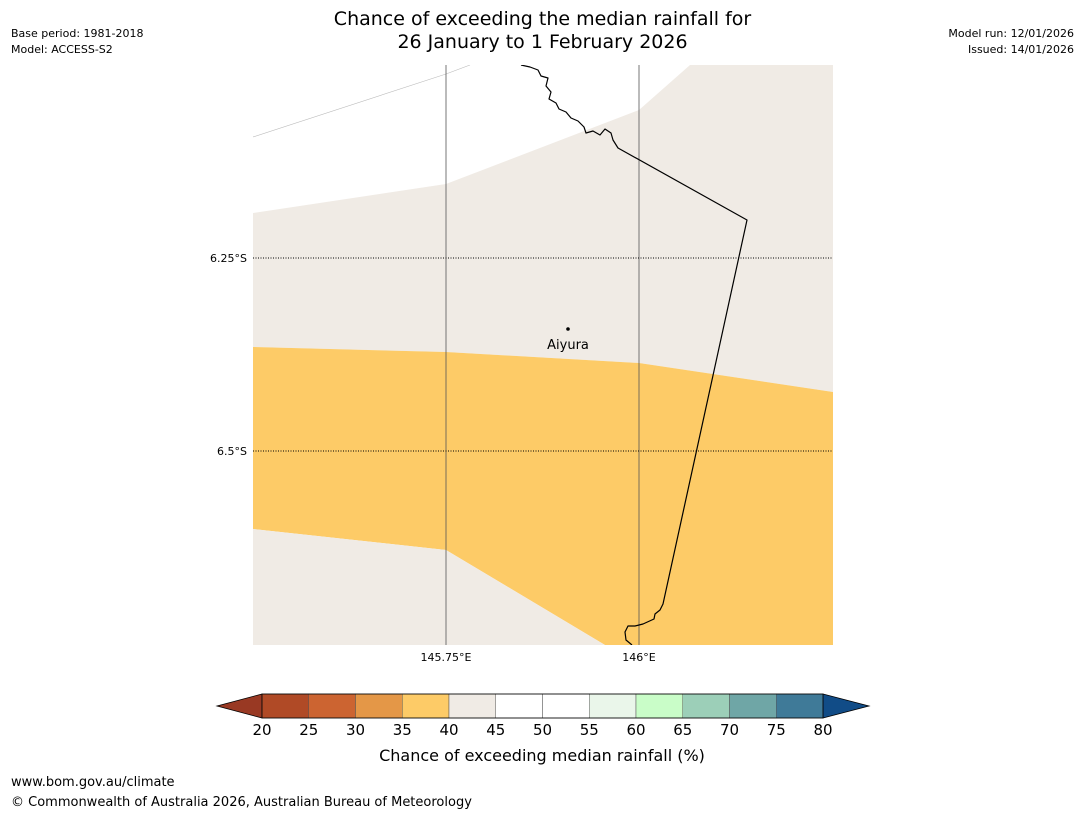  I want to click on colorbar-tick-label: 60, so click(635, 730).